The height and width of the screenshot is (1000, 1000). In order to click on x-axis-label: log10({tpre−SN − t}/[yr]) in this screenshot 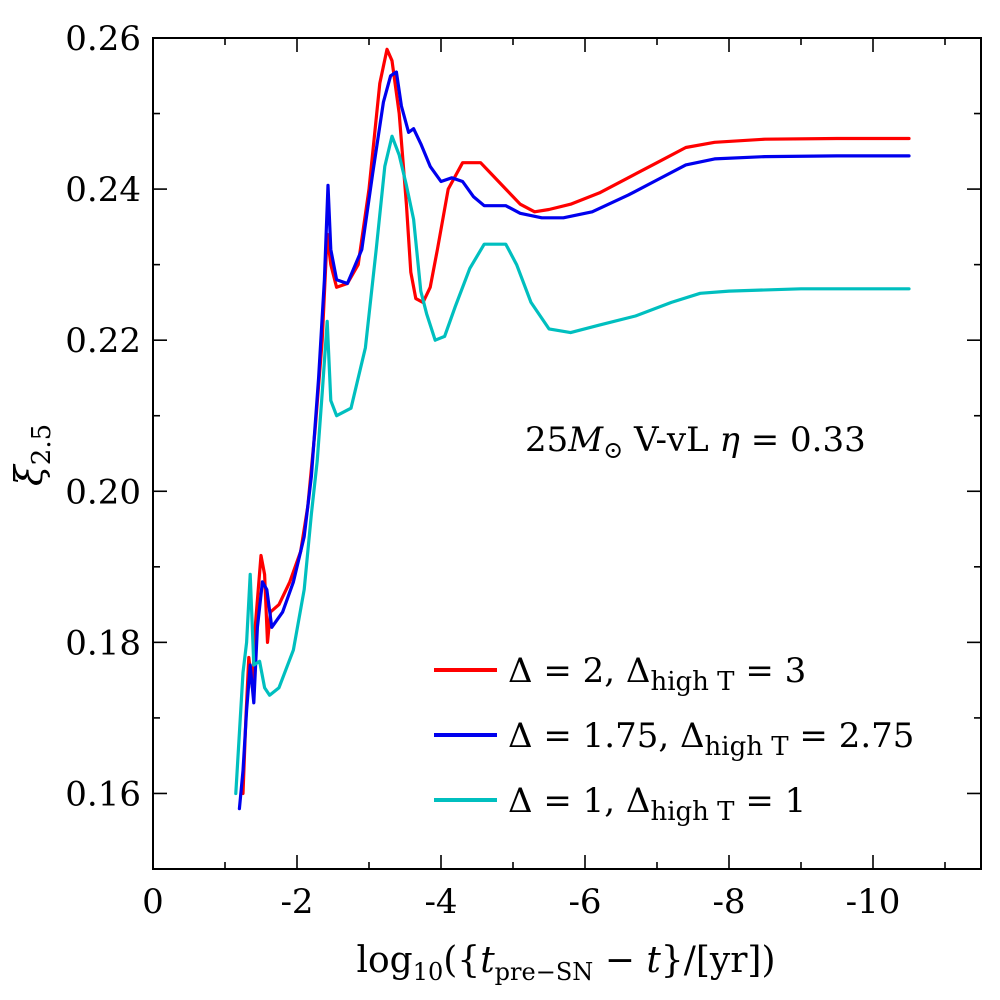, I will do `click(565, 963)`.